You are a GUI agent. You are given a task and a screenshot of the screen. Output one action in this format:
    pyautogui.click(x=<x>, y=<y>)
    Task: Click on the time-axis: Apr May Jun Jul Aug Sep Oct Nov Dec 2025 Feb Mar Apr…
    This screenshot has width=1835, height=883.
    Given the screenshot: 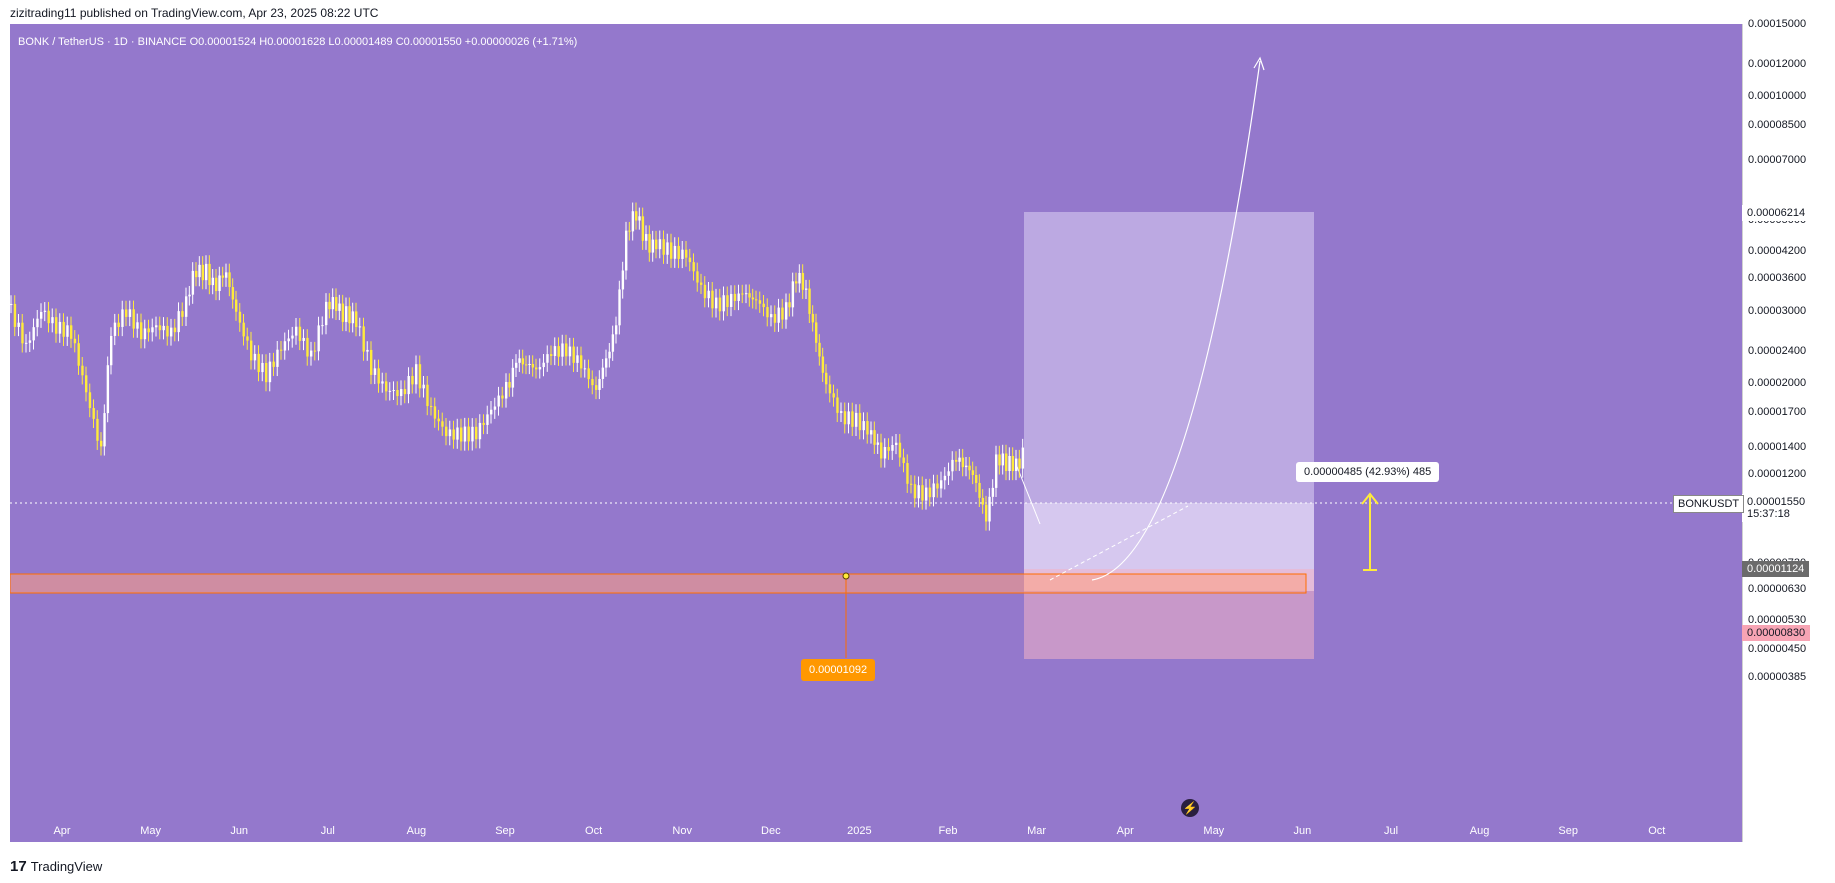 What is the action you would take?
    pyautogui.click(x=876, y=829)
    